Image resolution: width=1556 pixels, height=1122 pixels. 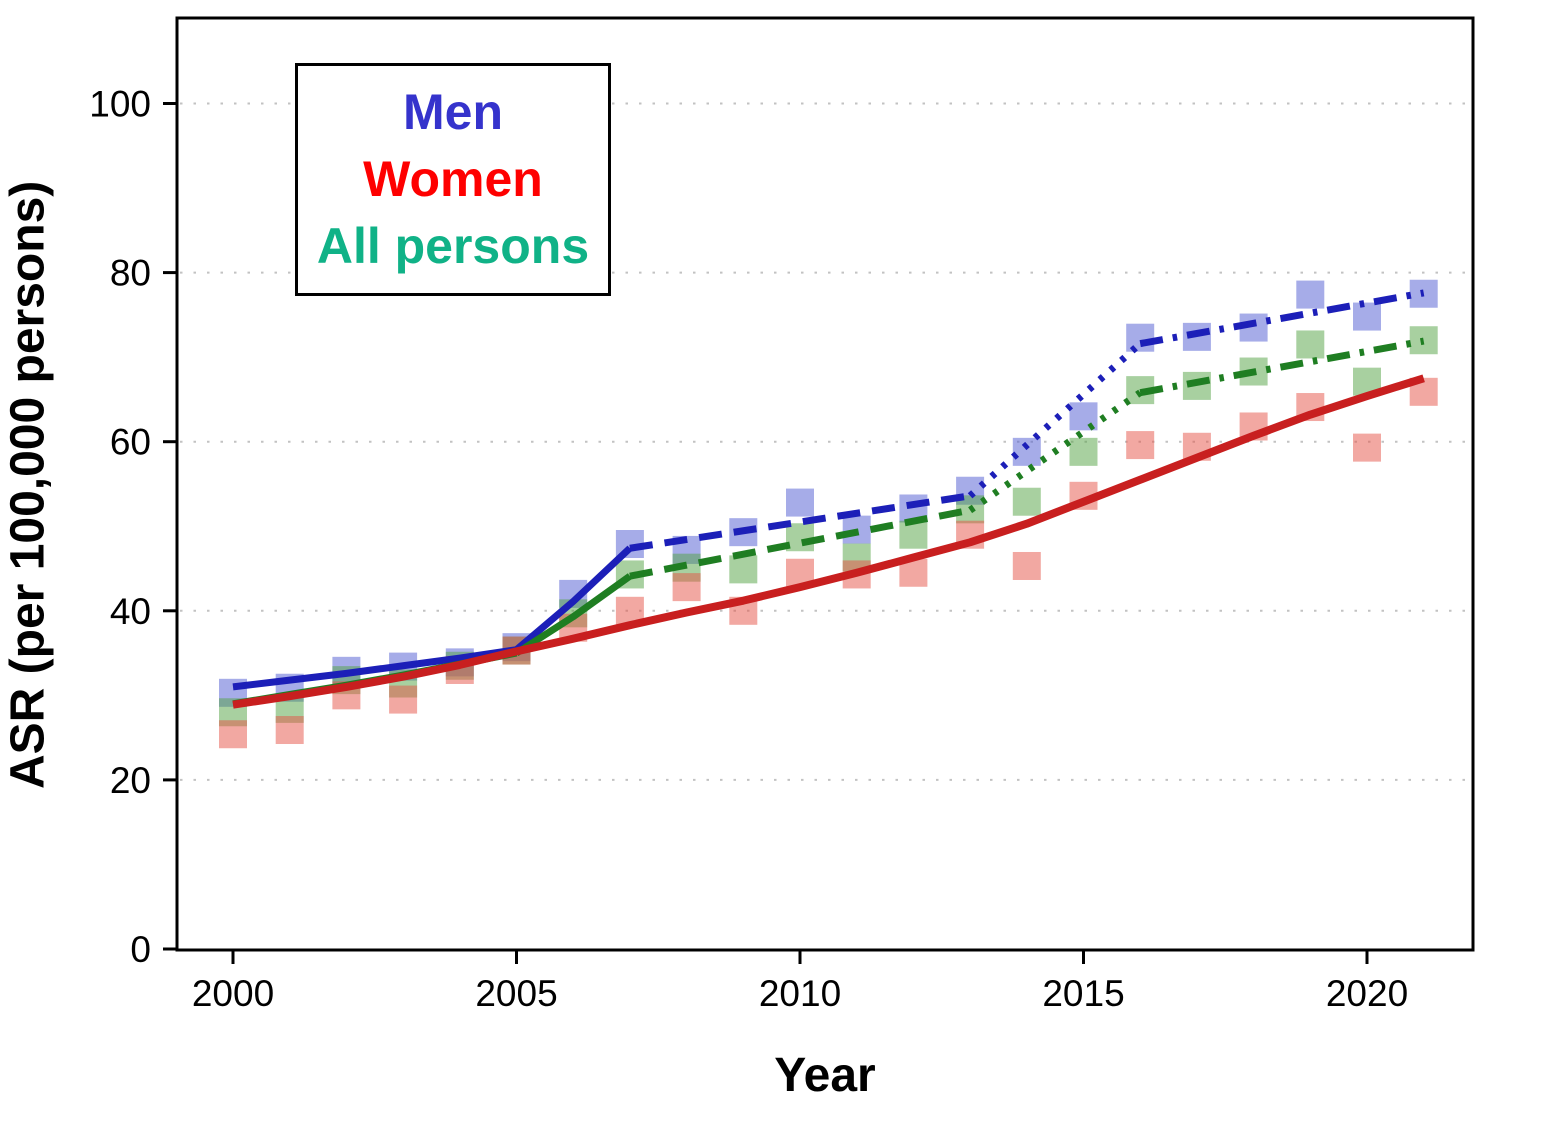 I want to click on y-tick-label: 60, so click(x=130, y=442).